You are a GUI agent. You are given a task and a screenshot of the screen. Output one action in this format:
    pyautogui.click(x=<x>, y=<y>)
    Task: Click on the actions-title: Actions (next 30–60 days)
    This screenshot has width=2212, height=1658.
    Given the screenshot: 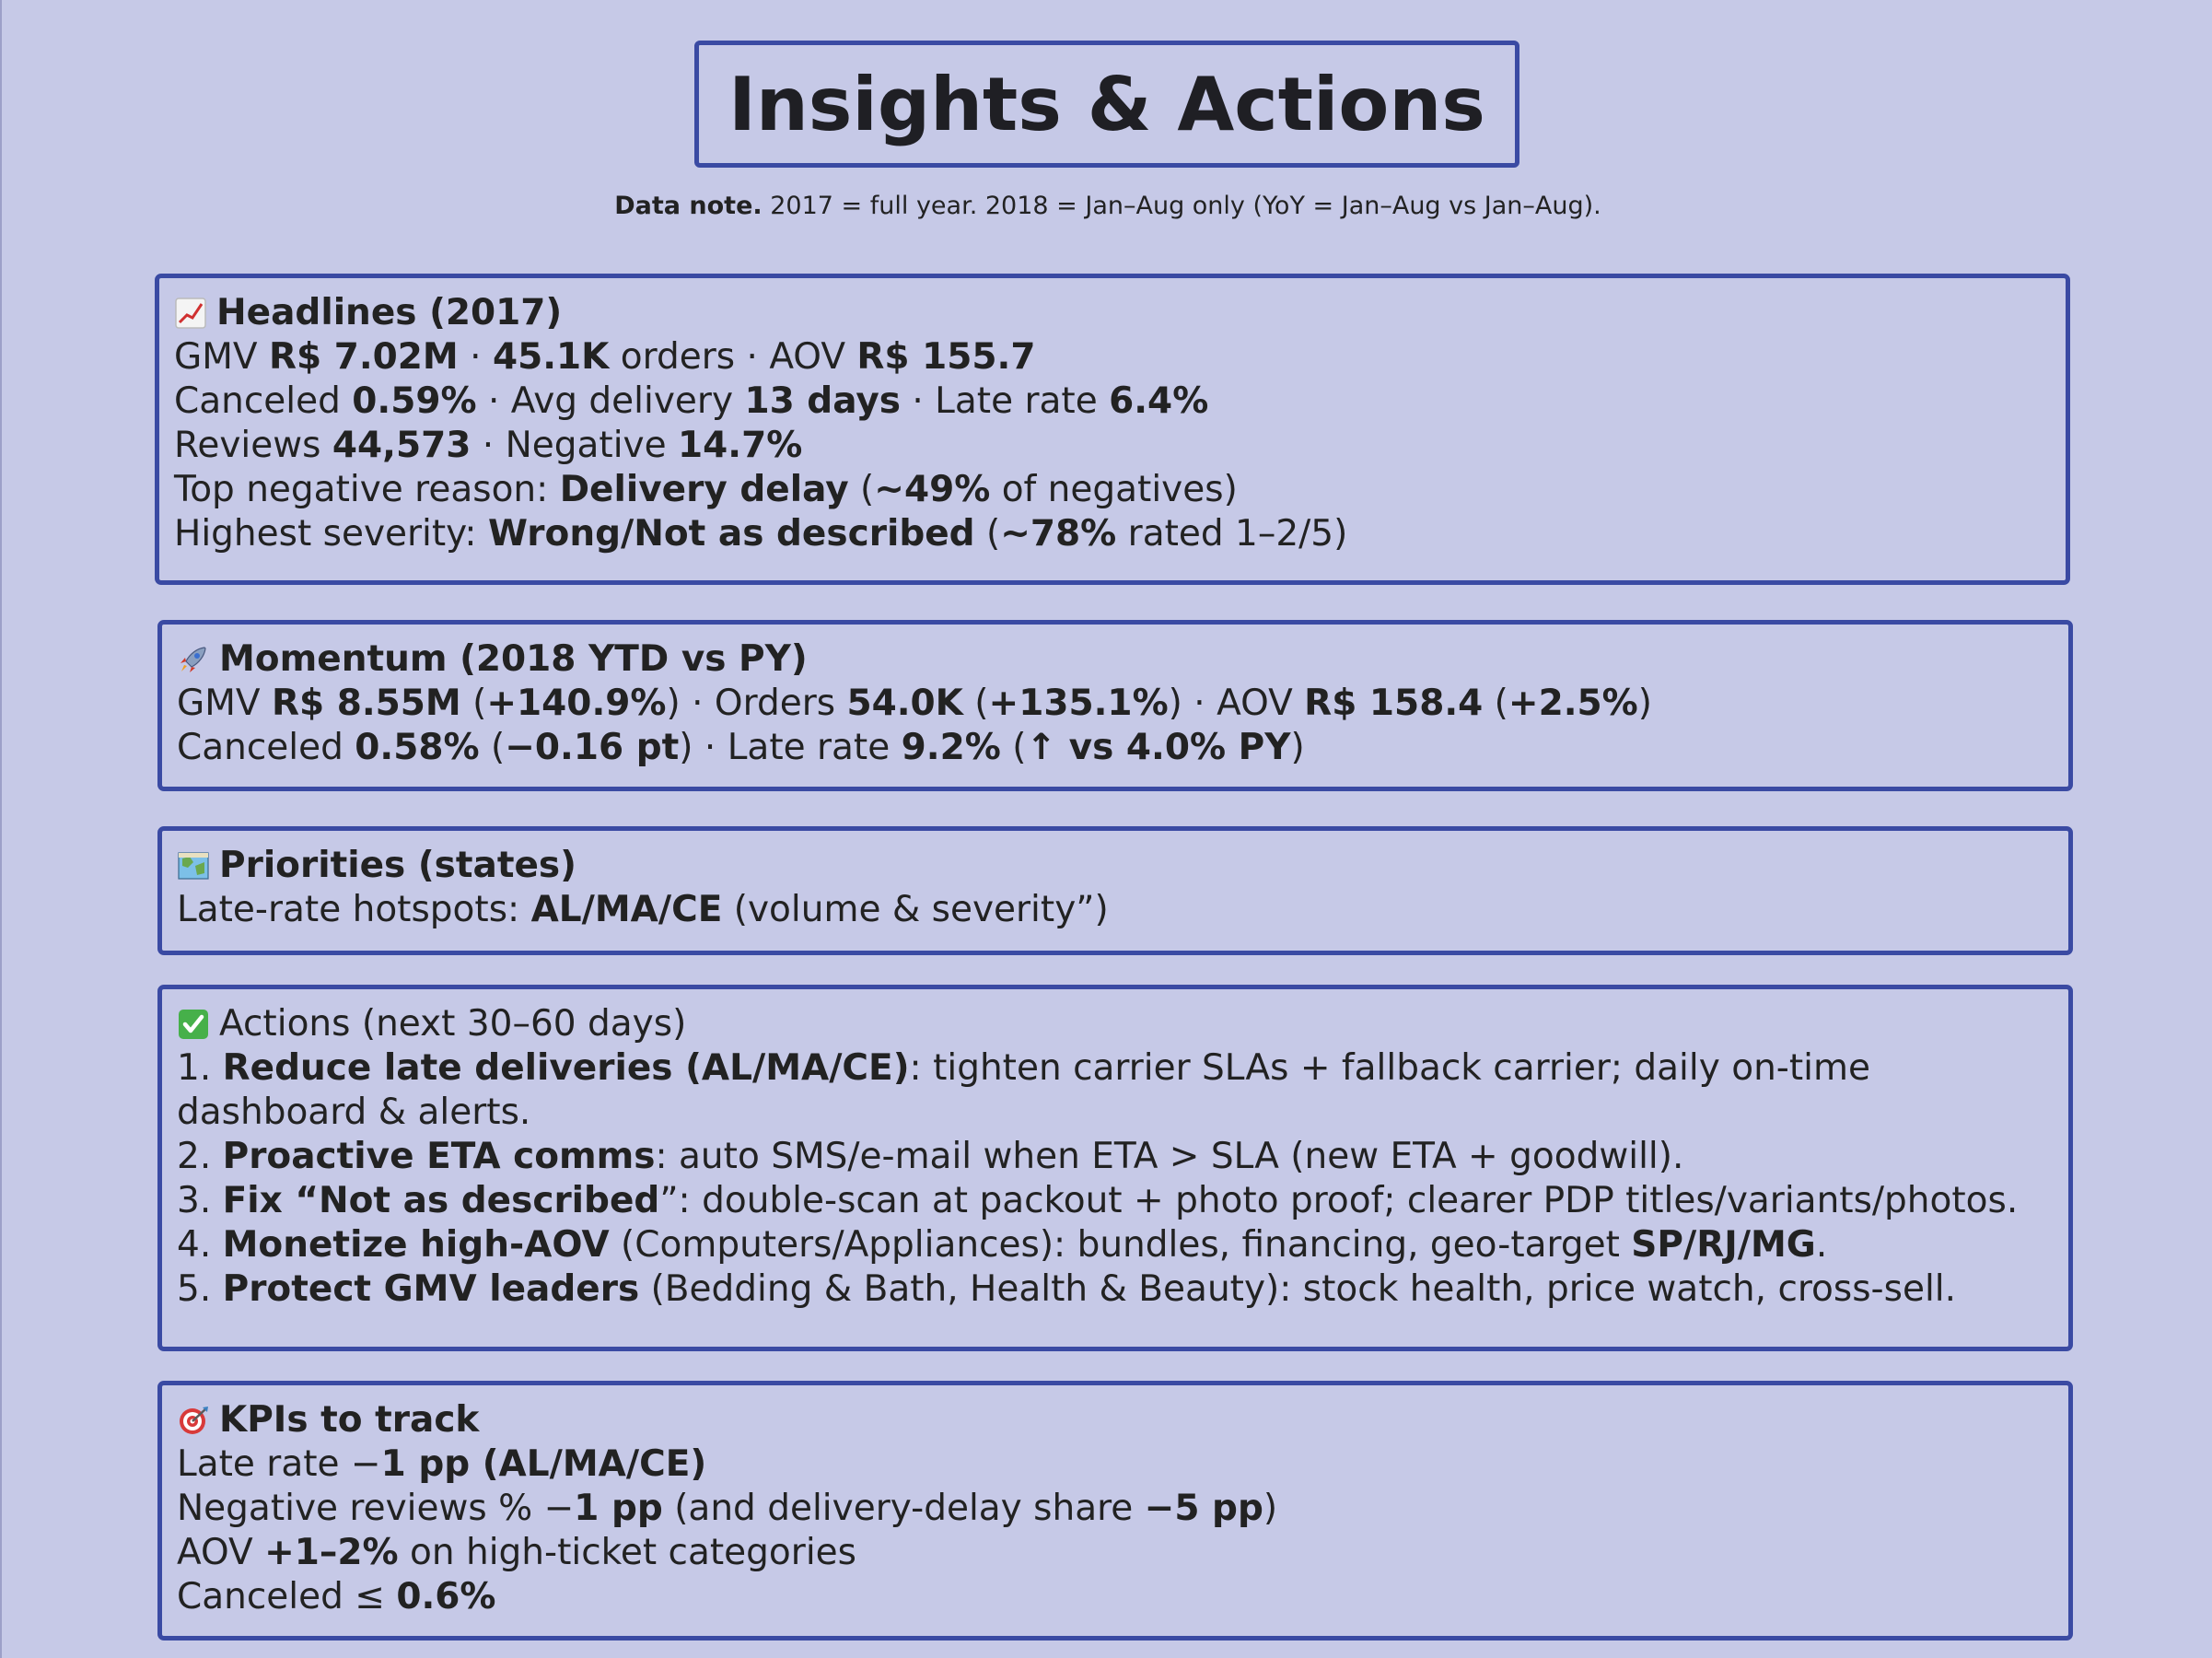 What is the action you would take?
    pyautogui.click(x=453, y=1024)
    